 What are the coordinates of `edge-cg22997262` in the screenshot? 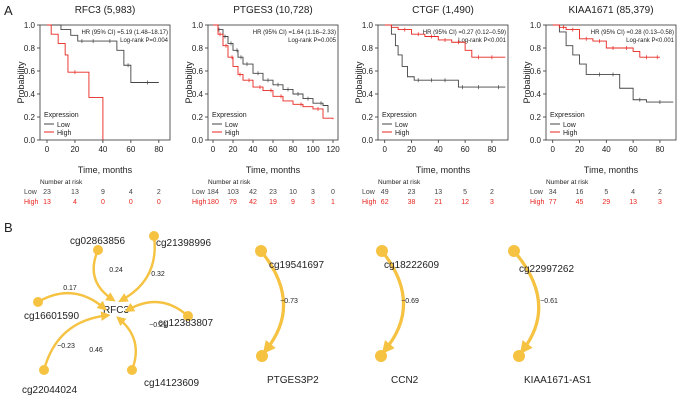 It's located at (526, 302).